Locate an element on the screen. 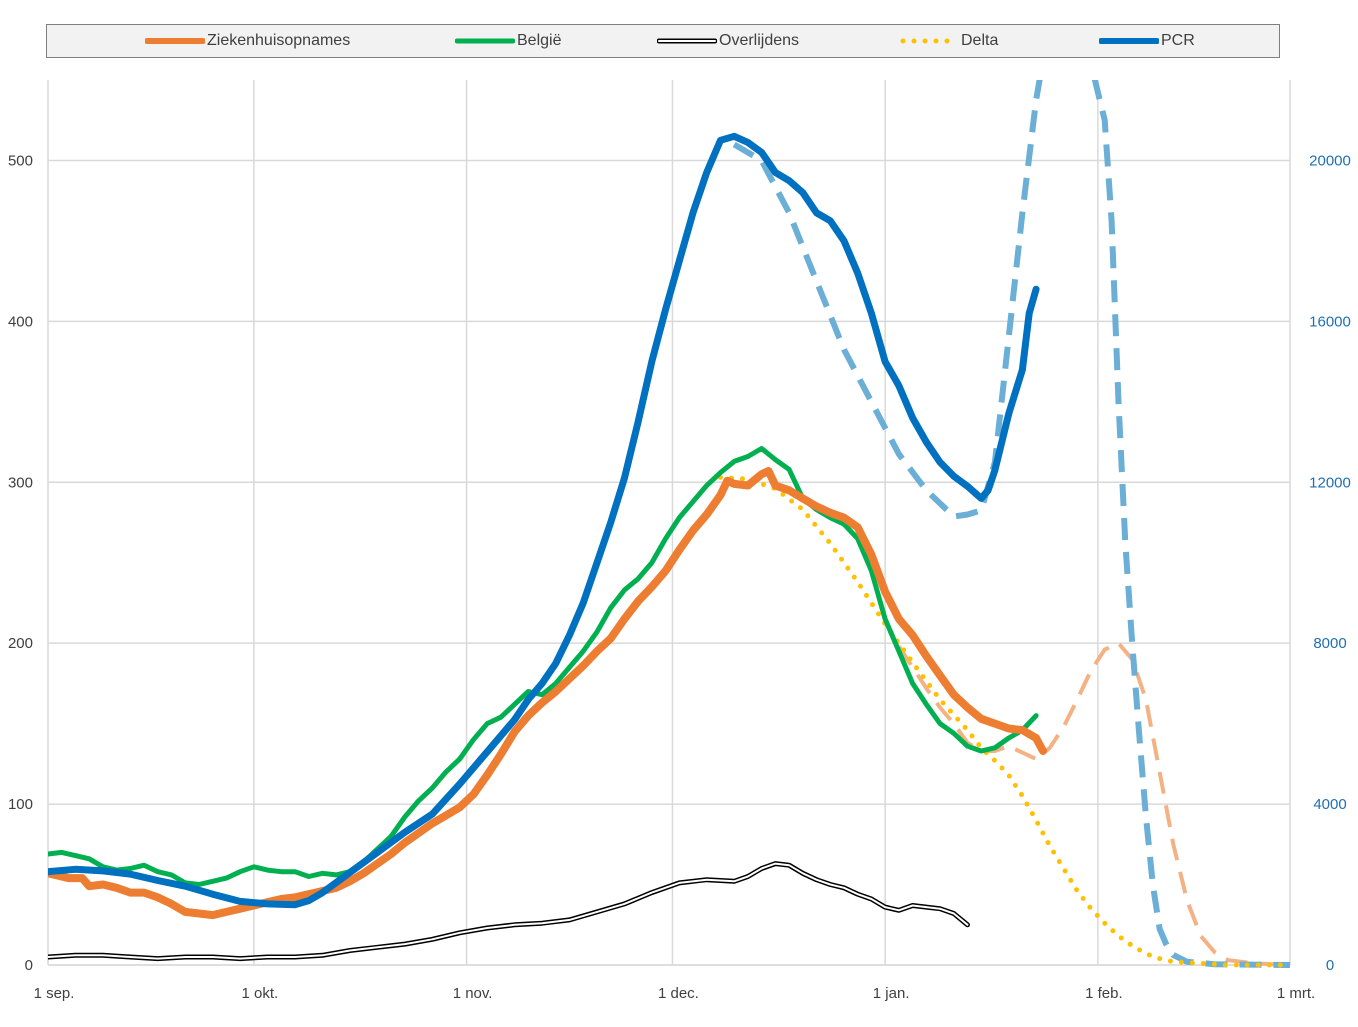 The height and width of the screenshot is (1027, 1358). legend-item-belgie: België is located at coordinates (508, 41).